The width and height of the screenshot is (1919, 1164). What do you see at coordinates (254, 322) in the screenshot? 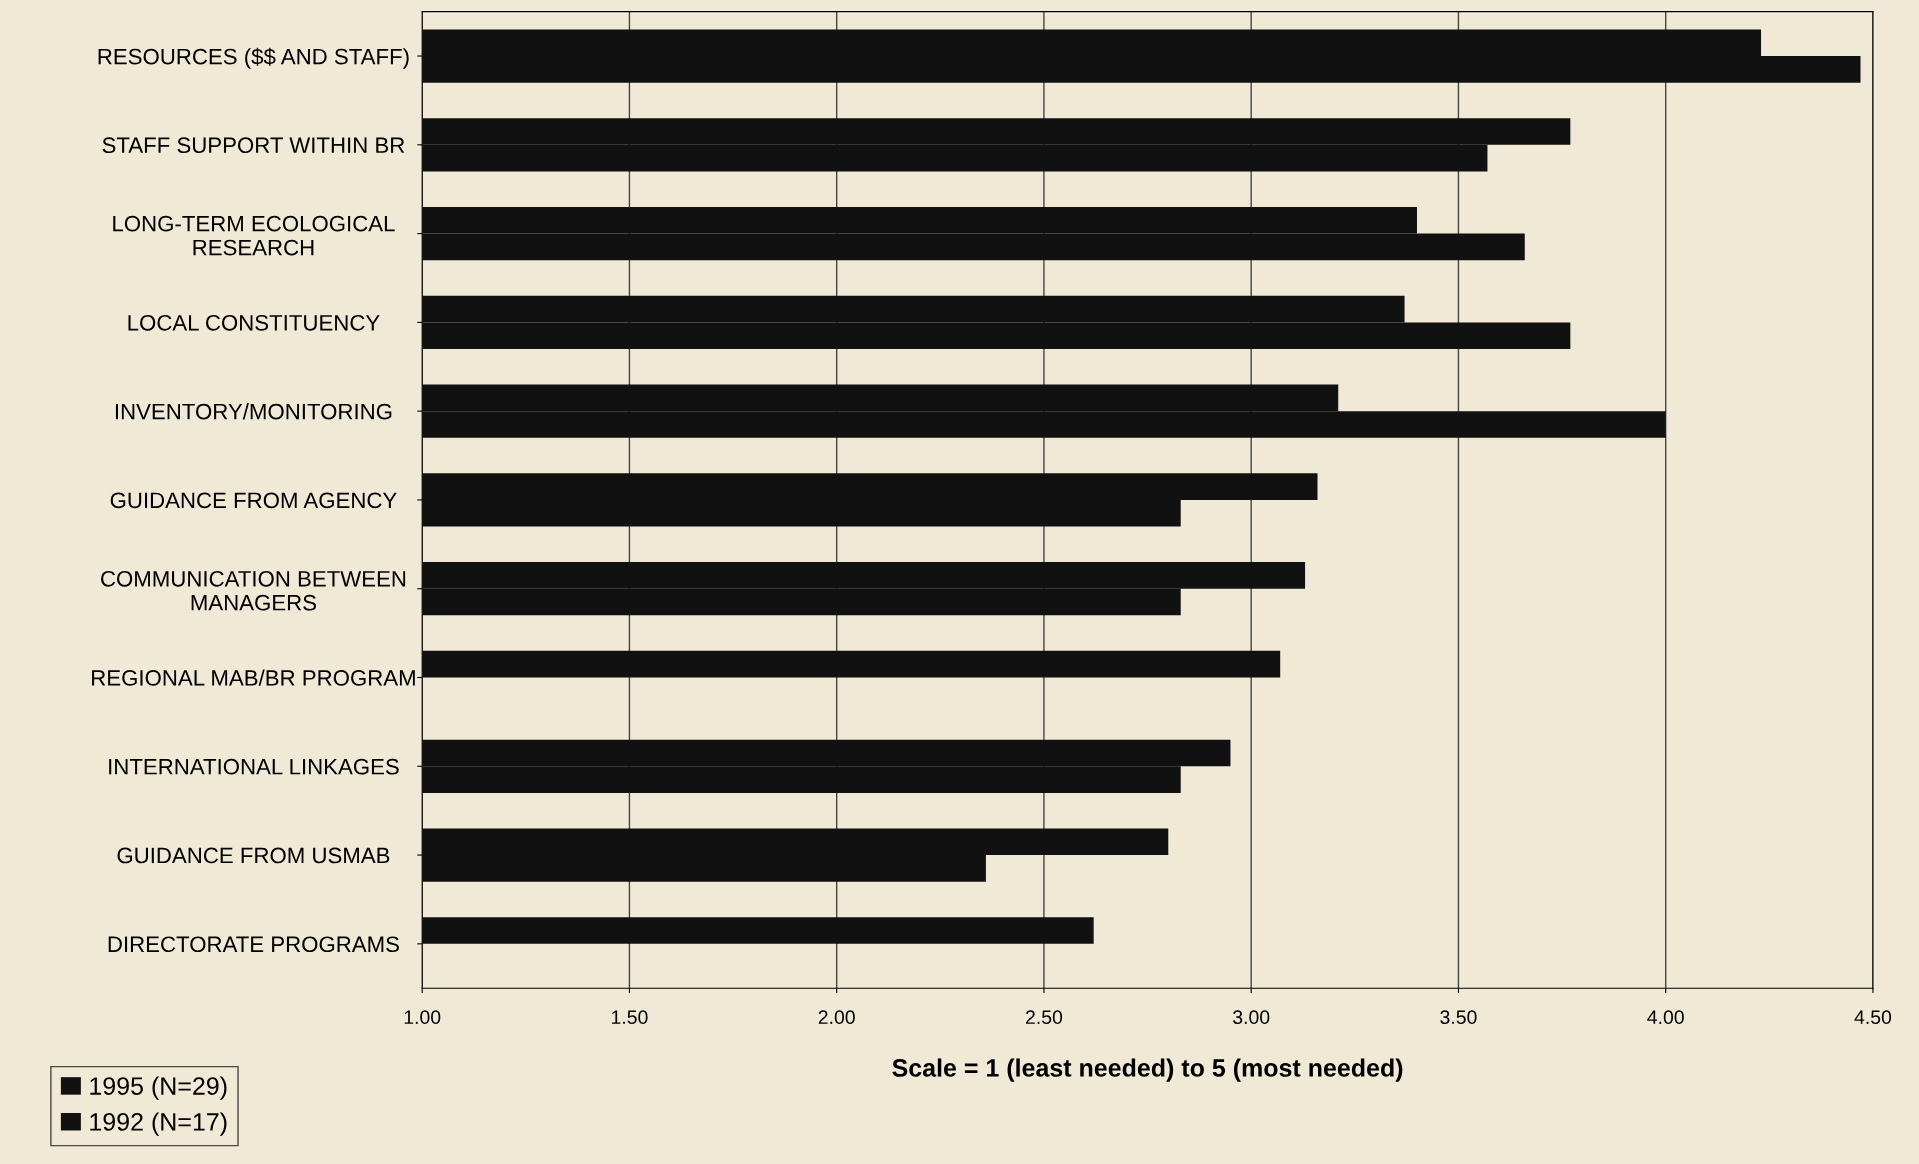
I see `y-tick-label: LOCAL CONSTITUENCY` at bounding box center [254, 322].